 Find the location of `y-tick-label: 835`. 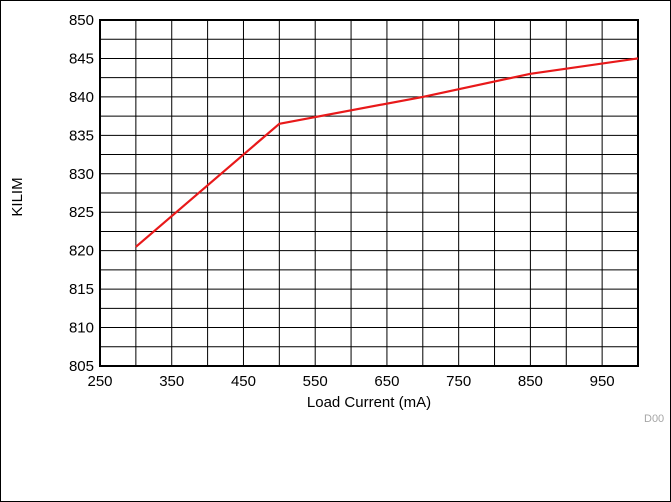

y-tick-label: 835 is located at coordinates (81, 135).